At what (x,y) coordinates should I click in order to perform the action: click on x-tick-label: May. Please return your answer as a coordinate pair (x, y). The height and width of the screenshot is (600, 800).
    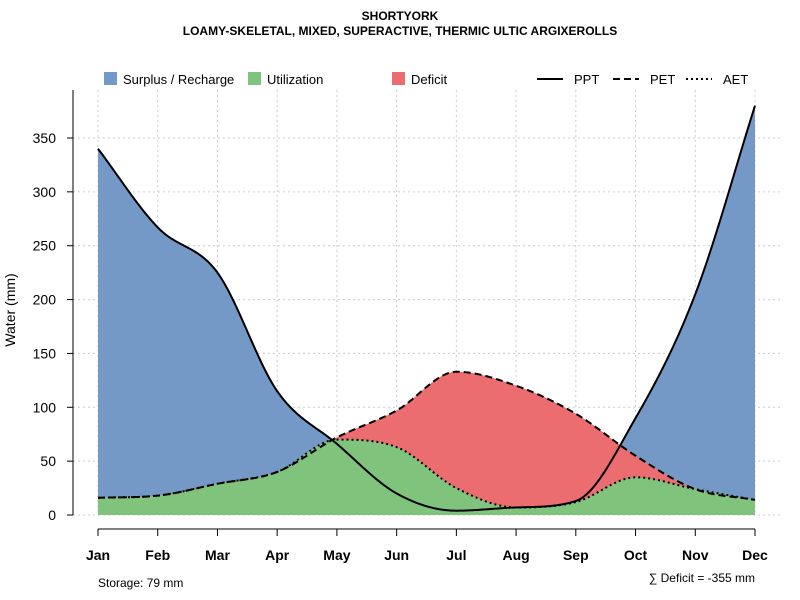
    Looking at the image, I should click on (336, 555).